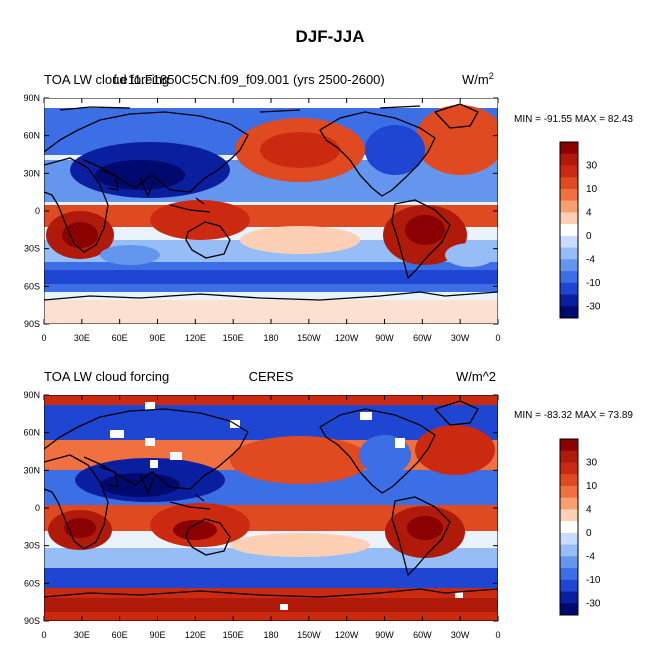 This screenshot has height=660, width=661. Describe the element at coordinates (270, 338) in the screenshot. I see `lon-tick-label: 180` at that location.